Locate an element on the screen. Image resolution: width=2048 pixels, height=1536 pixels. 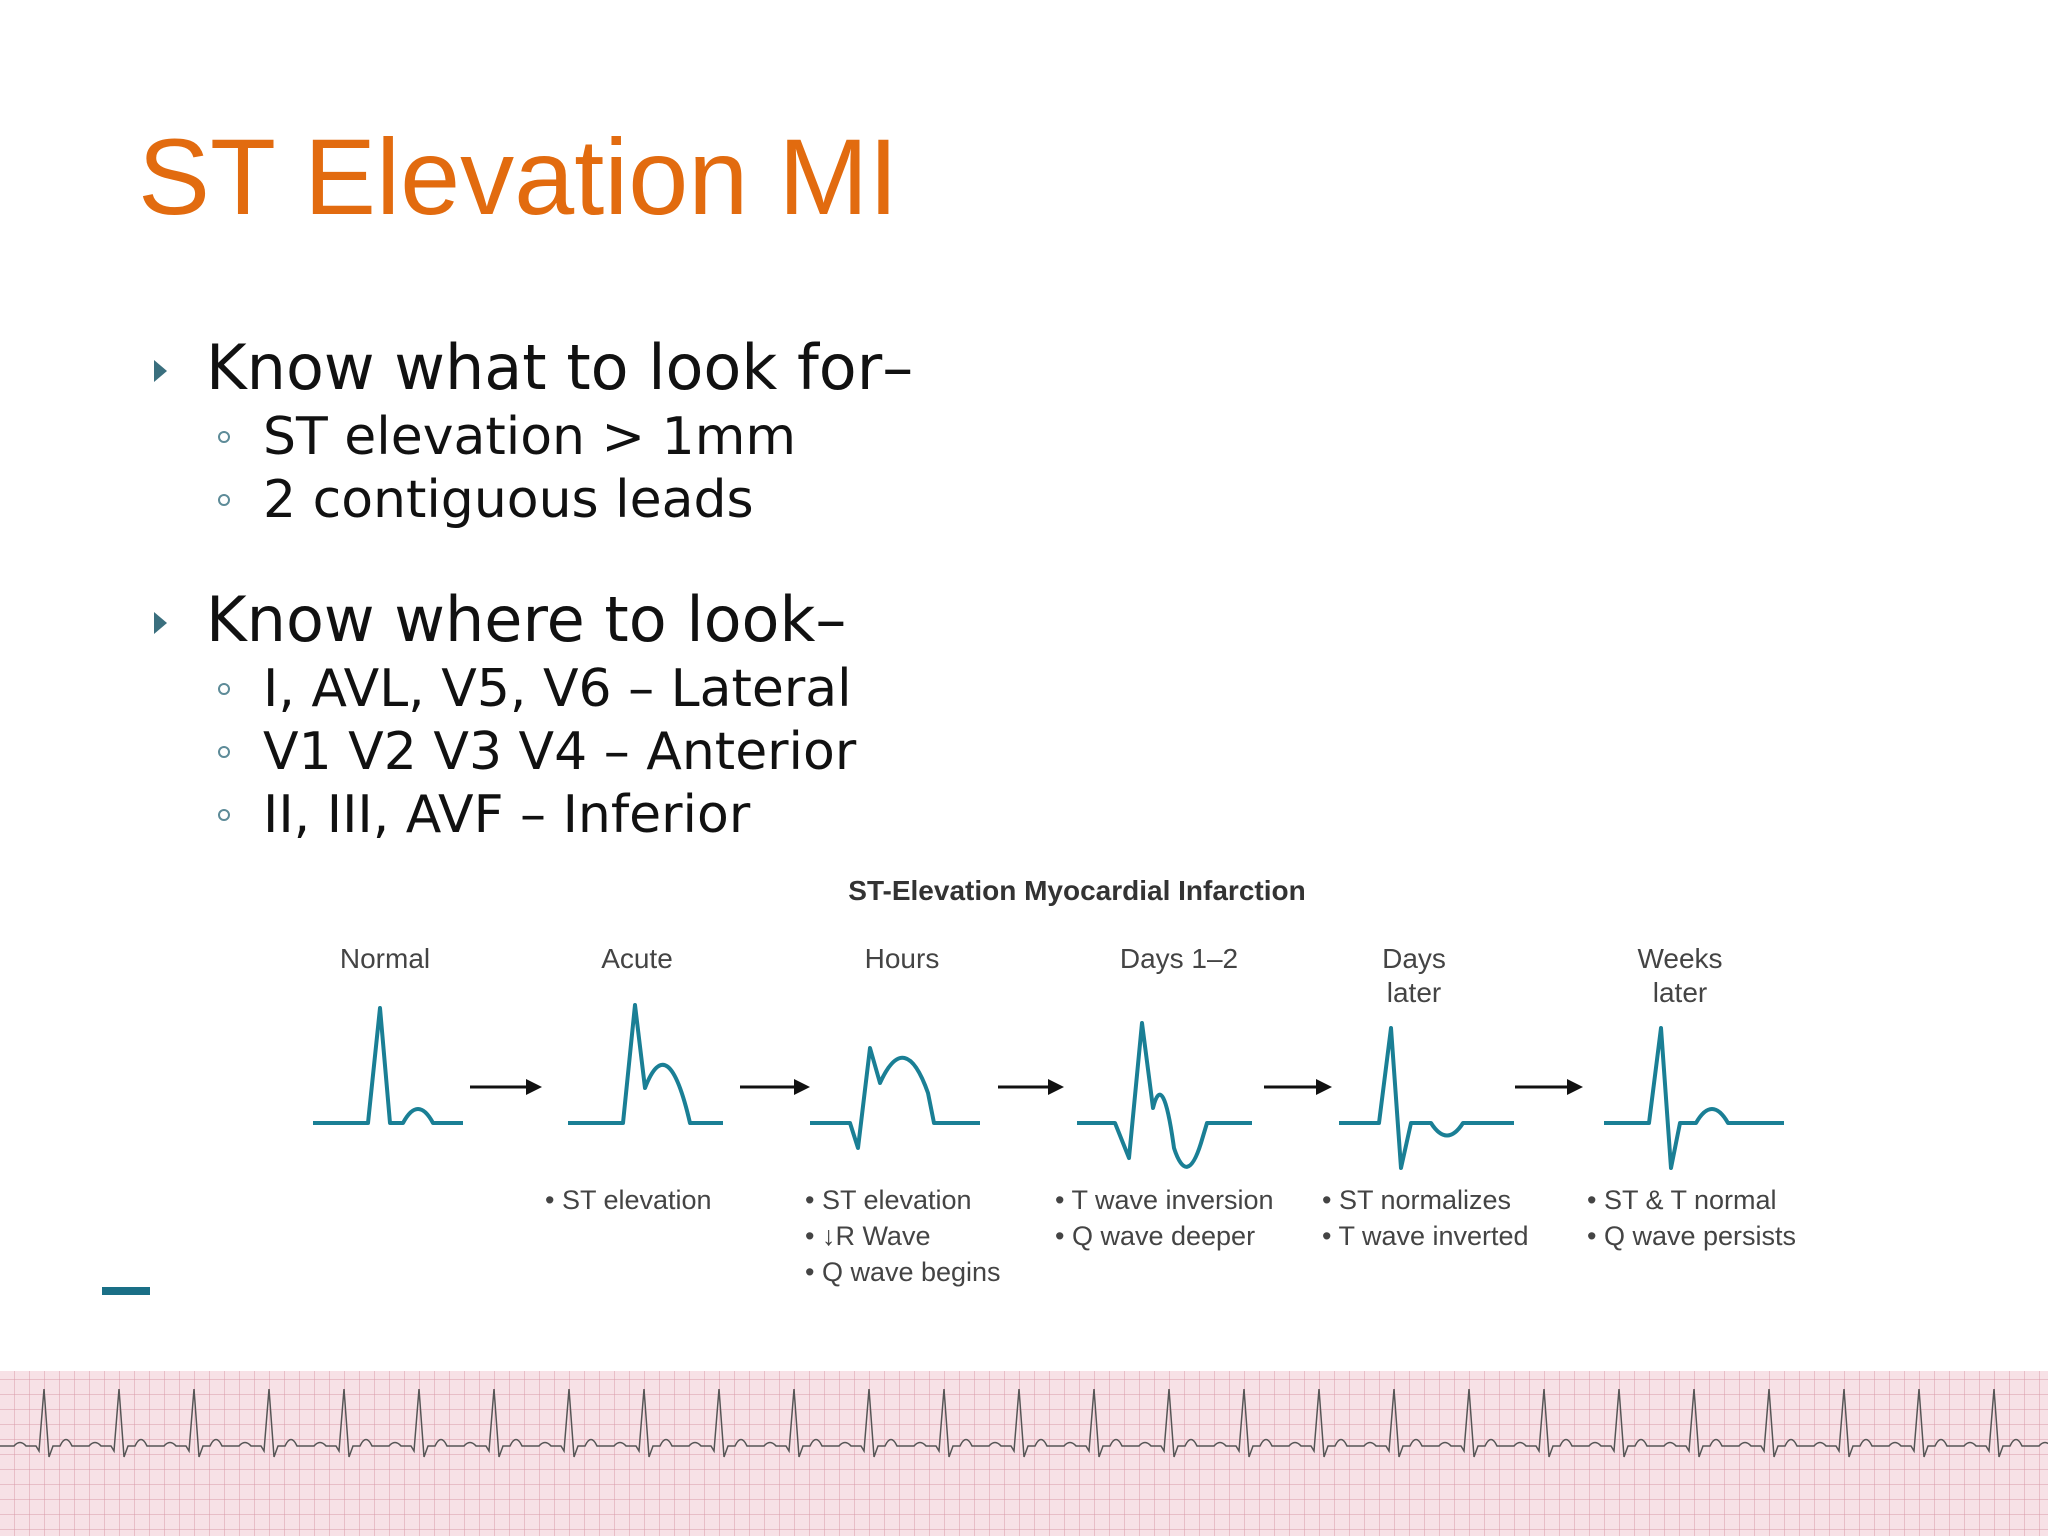
stage-label: Days is located at coordinates (1414, 958).